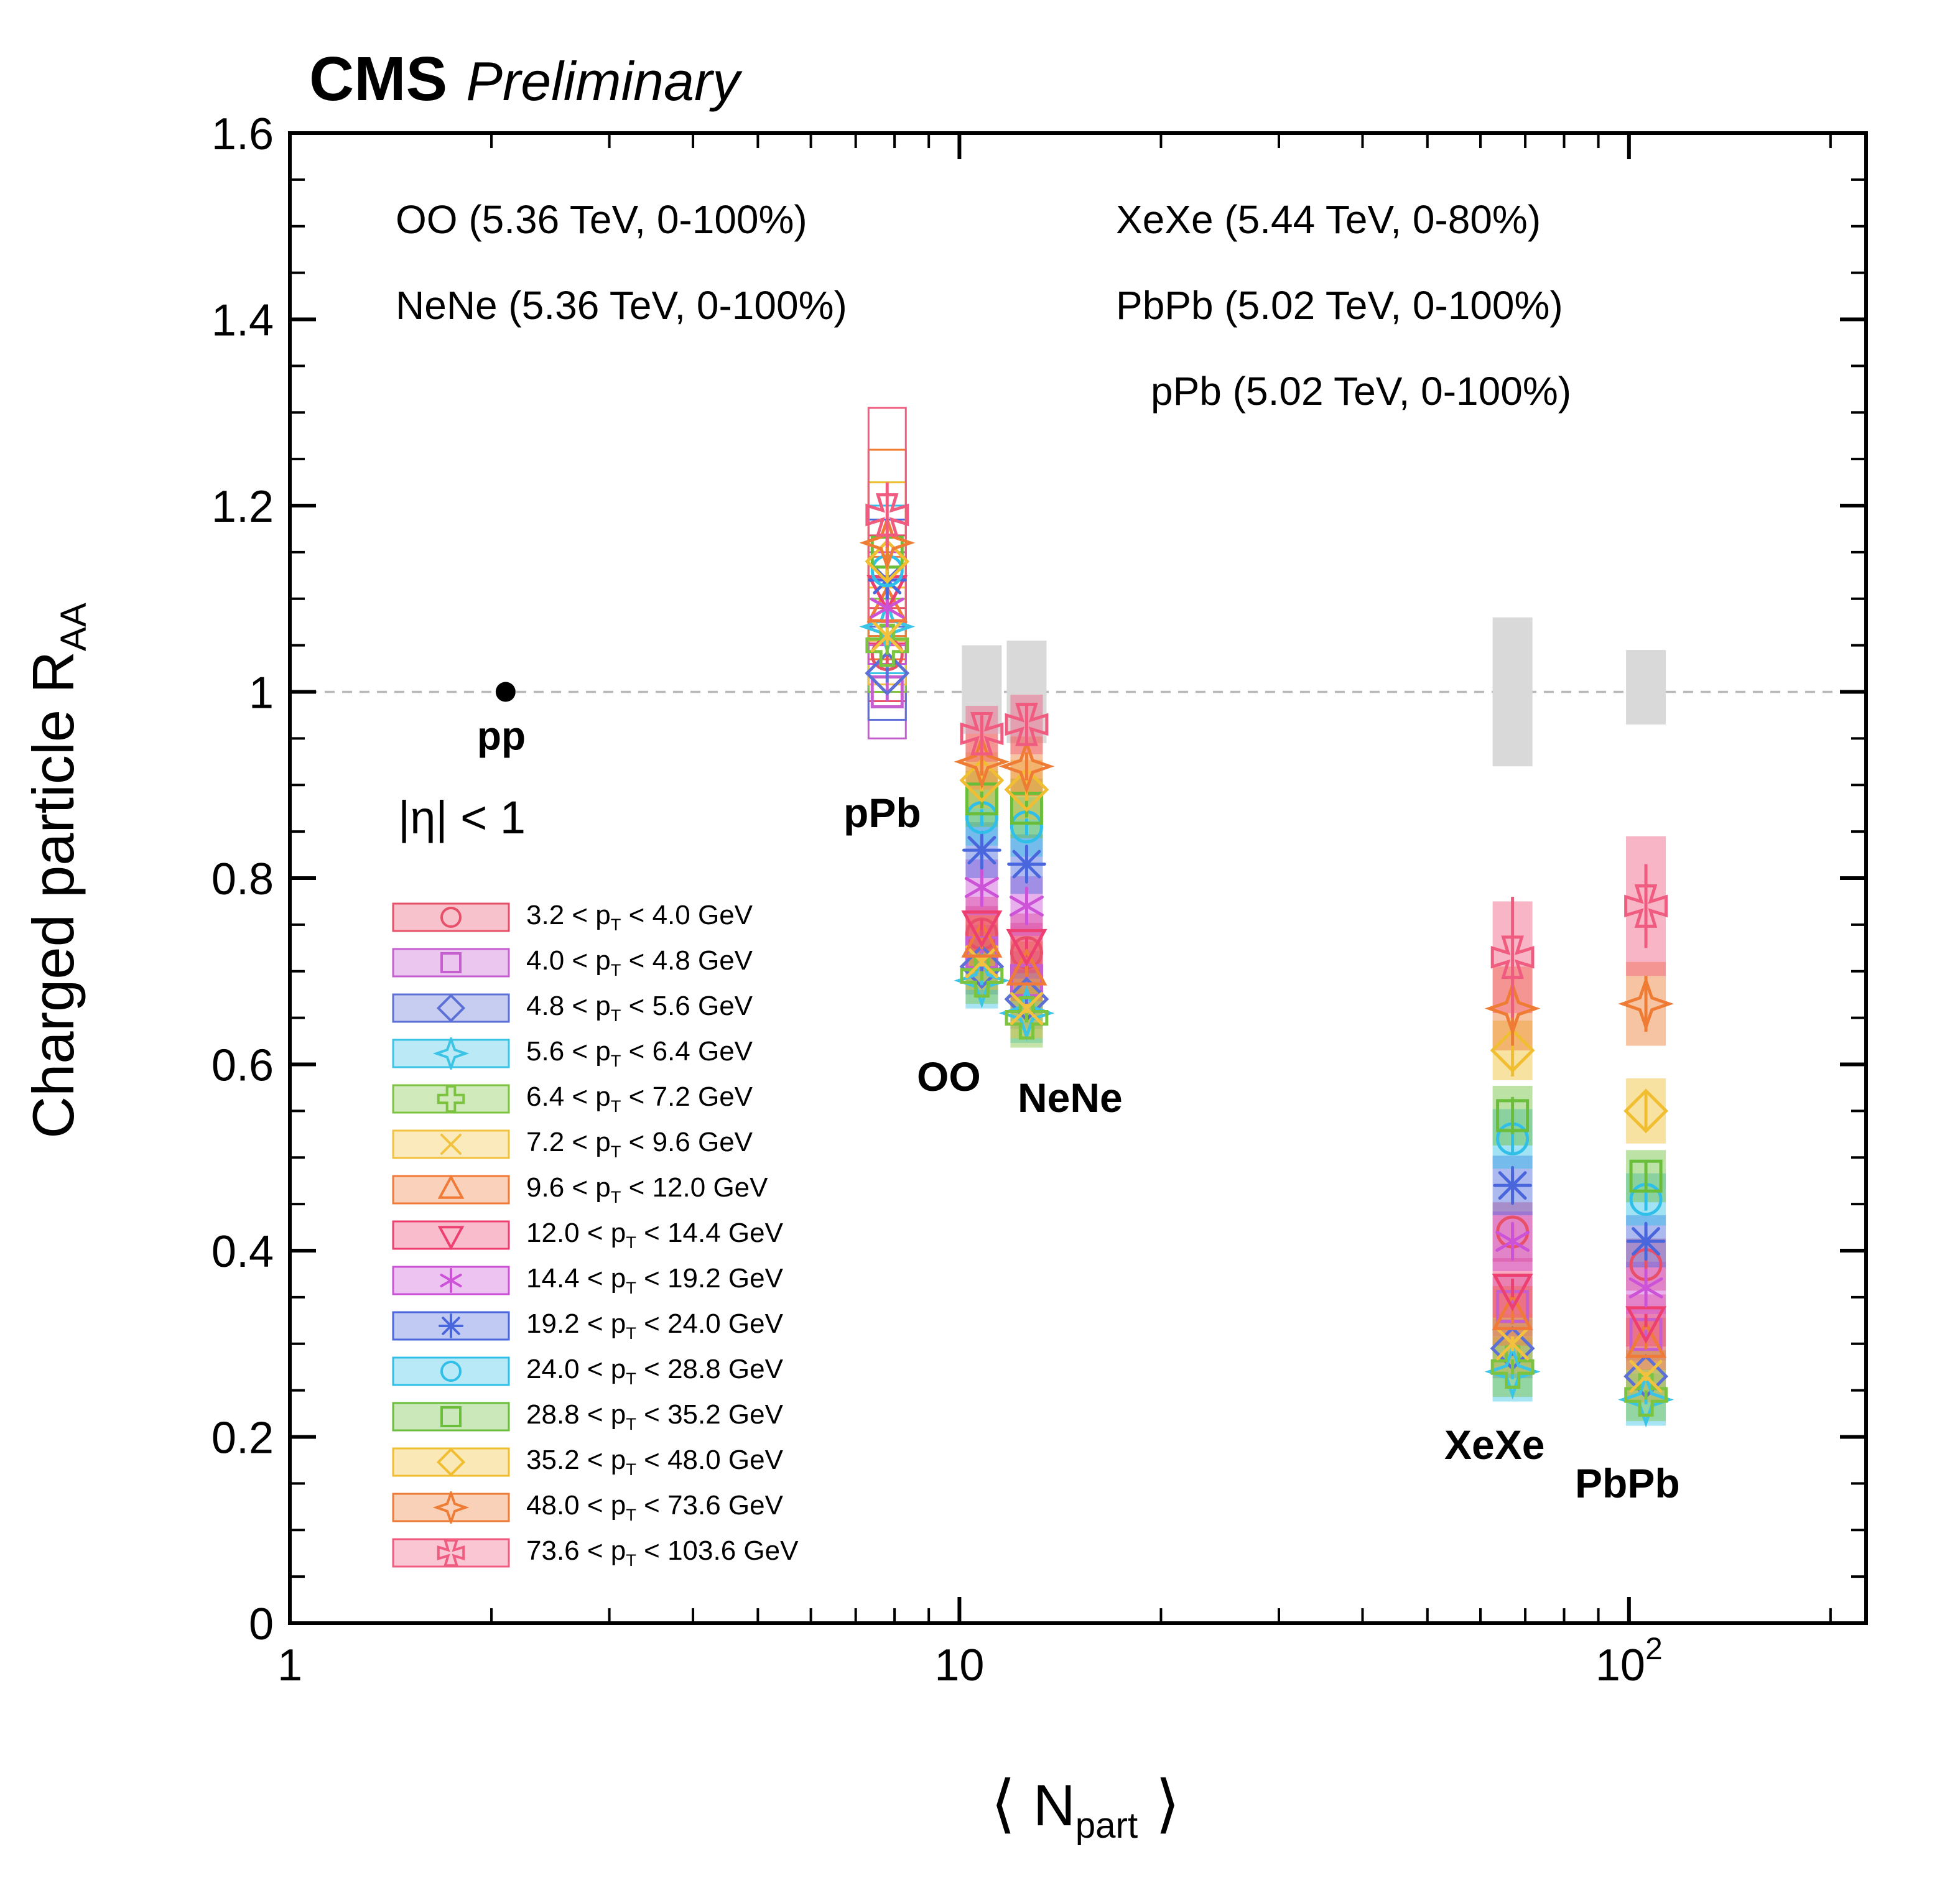 The image size is (1960, 1880). Describe the element at coordinates (501, 735) in the screenshot. I see `pp-system-label: pp` at that location.